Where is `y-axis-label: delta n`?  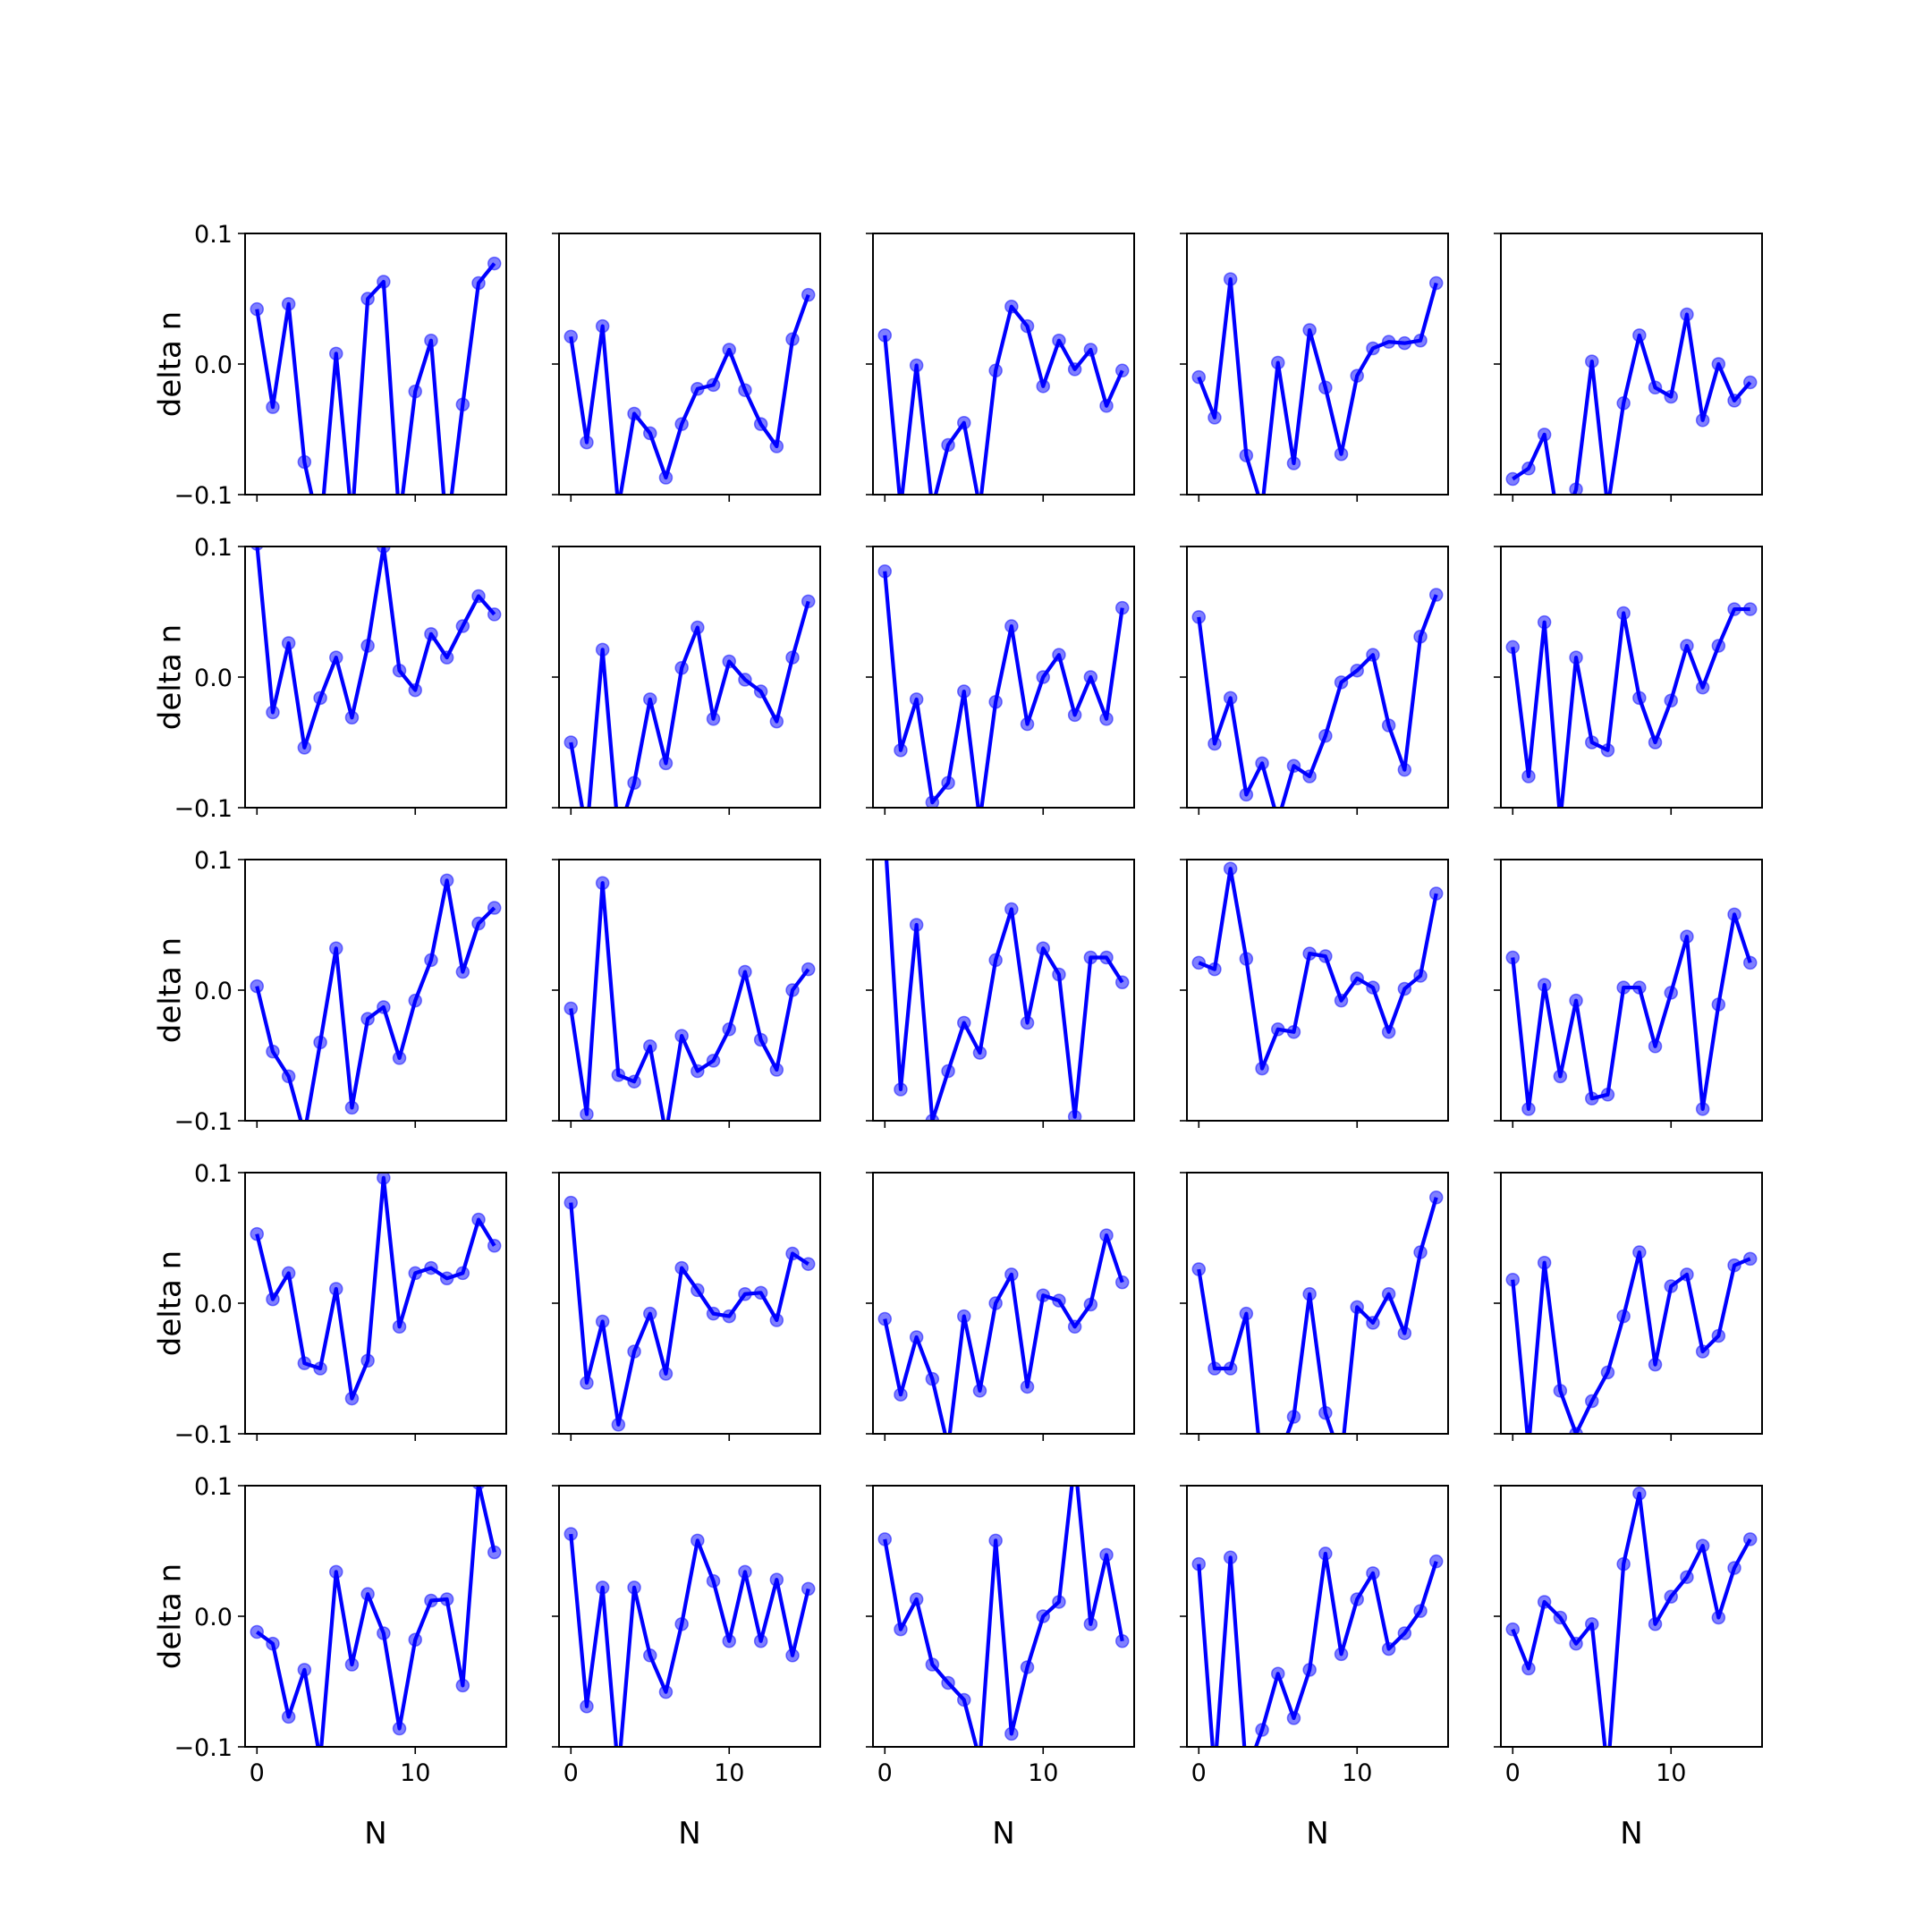
y-axis-label: delta n is located at coordinates (171, 364).